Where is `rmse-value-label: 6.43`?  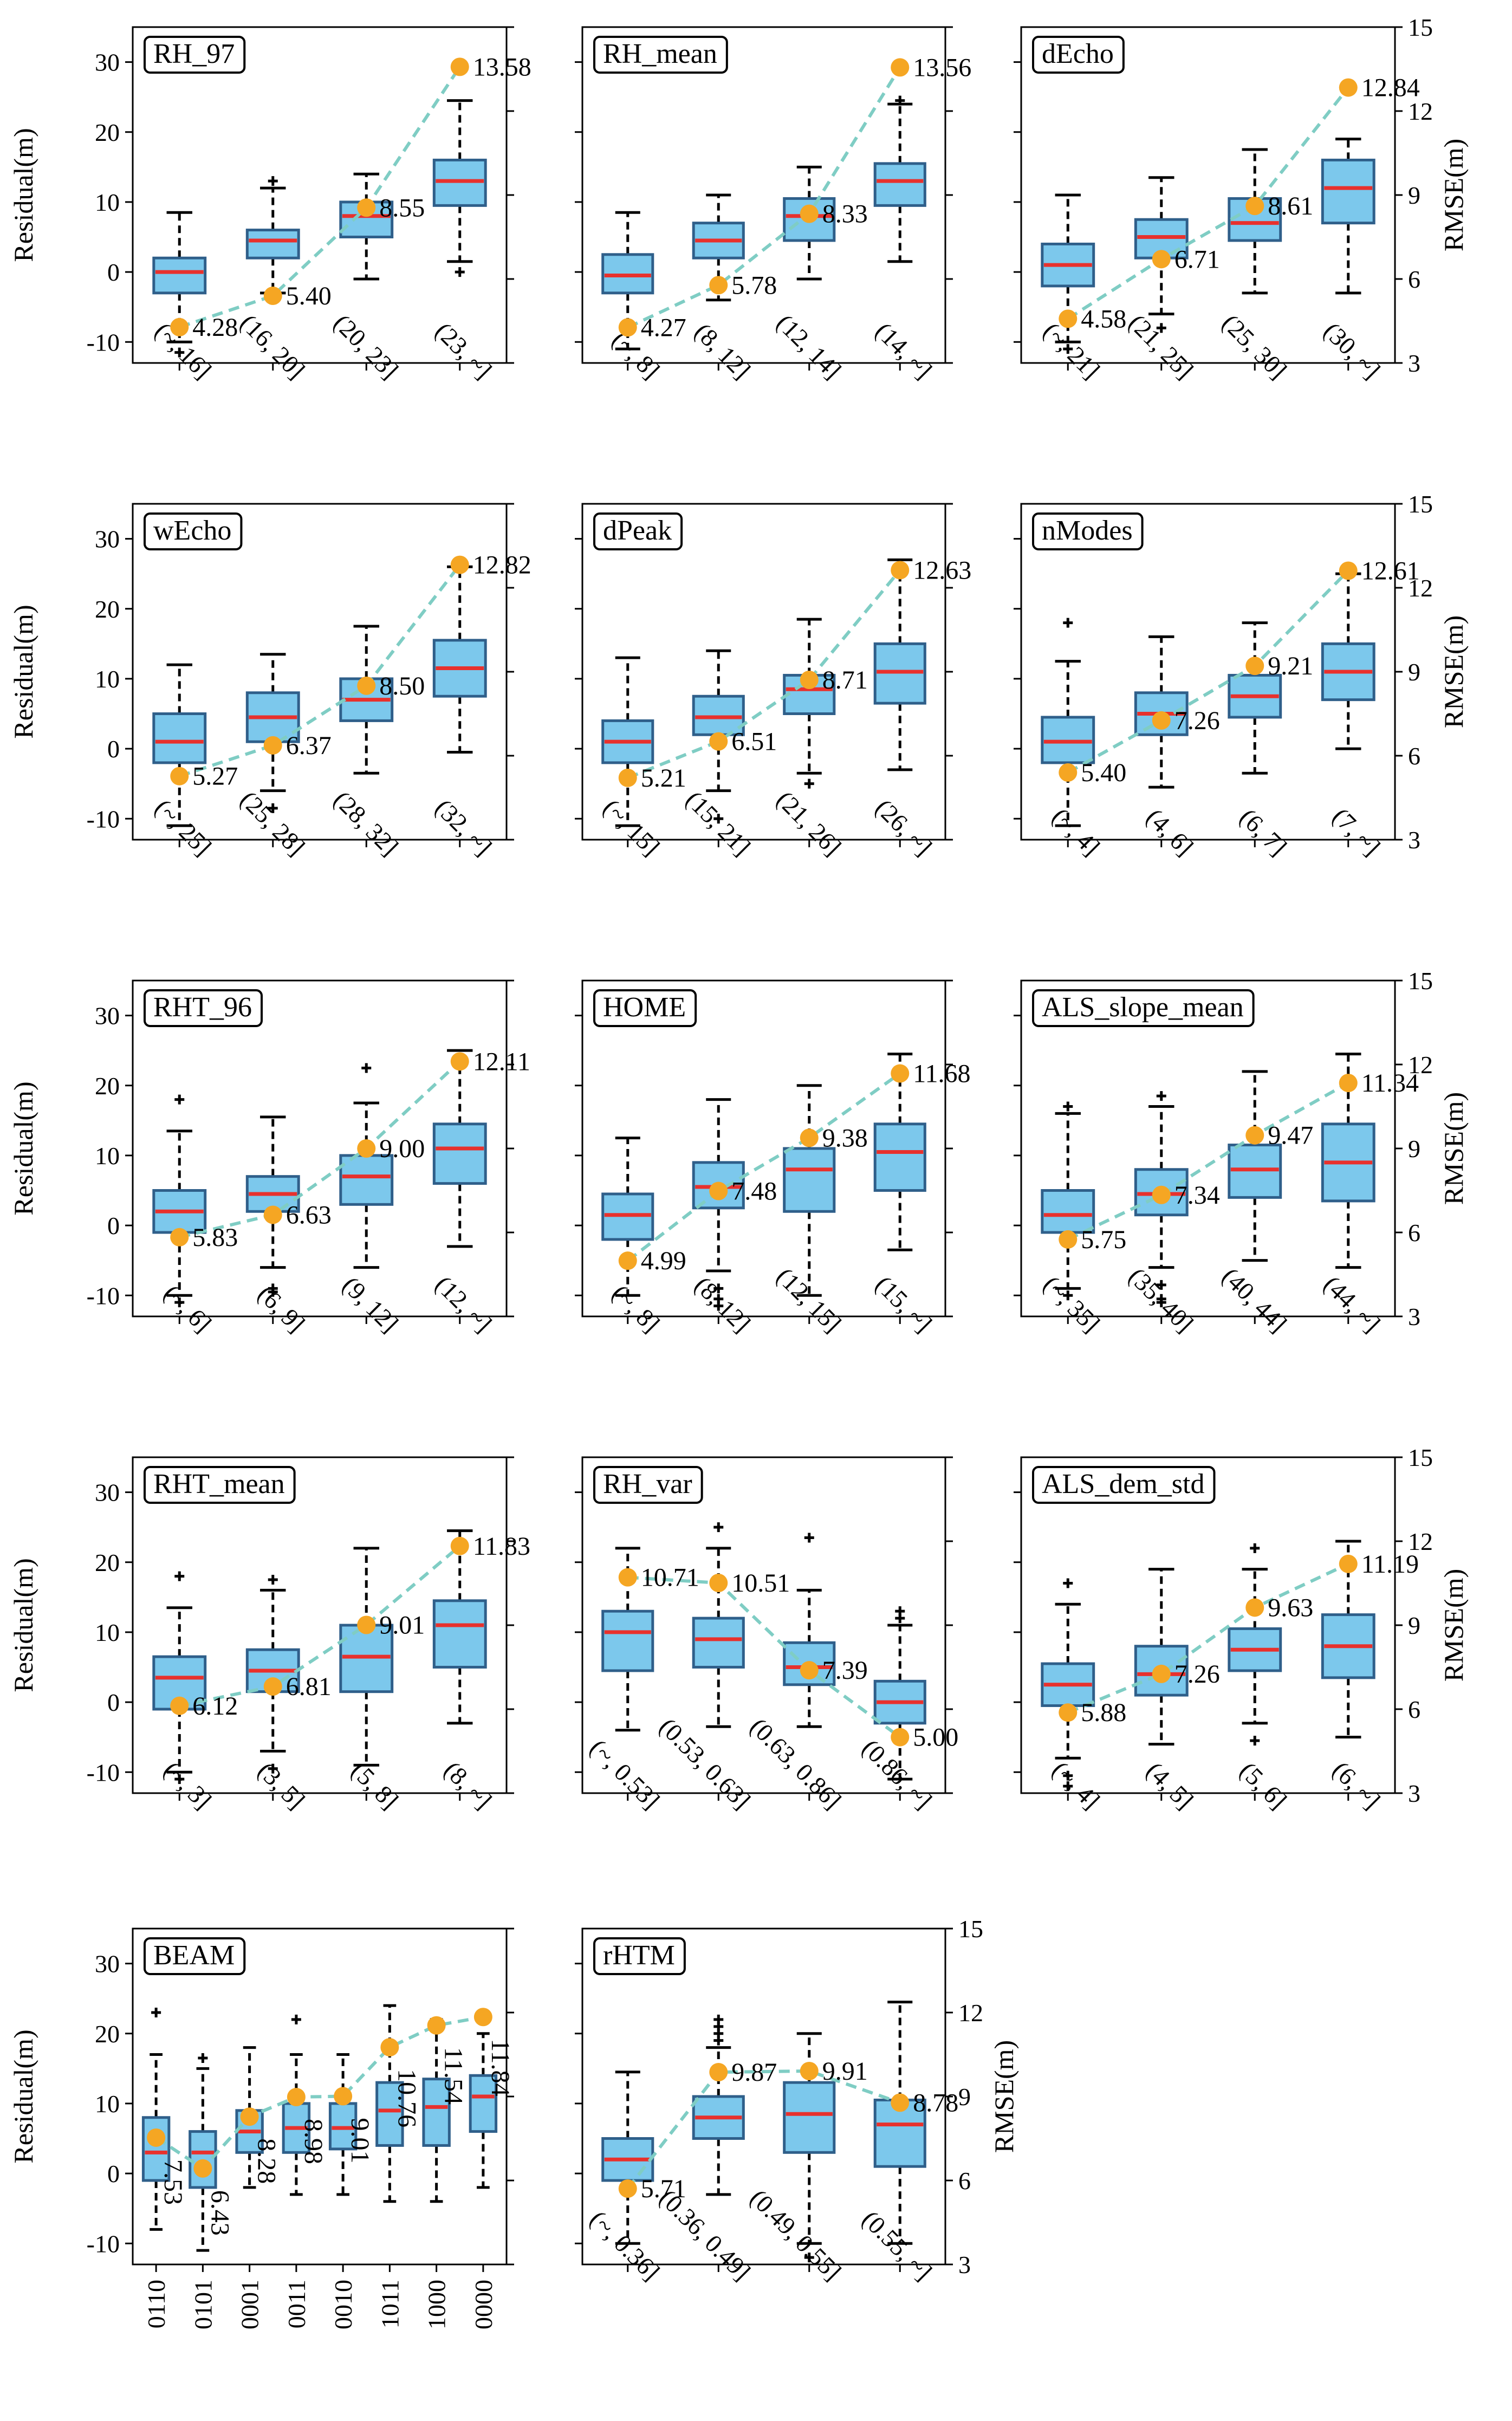
rmse-value-label: 6.43 is located at coordinates (219, 2213).